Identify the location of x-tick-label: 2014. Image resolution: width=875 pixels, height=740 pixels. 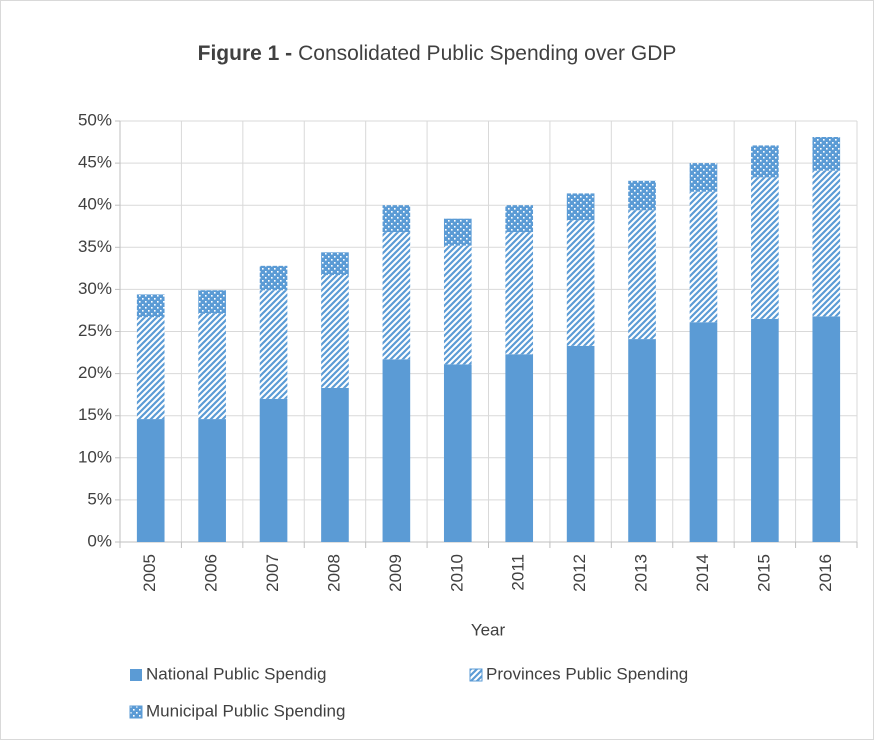
(702, 573).